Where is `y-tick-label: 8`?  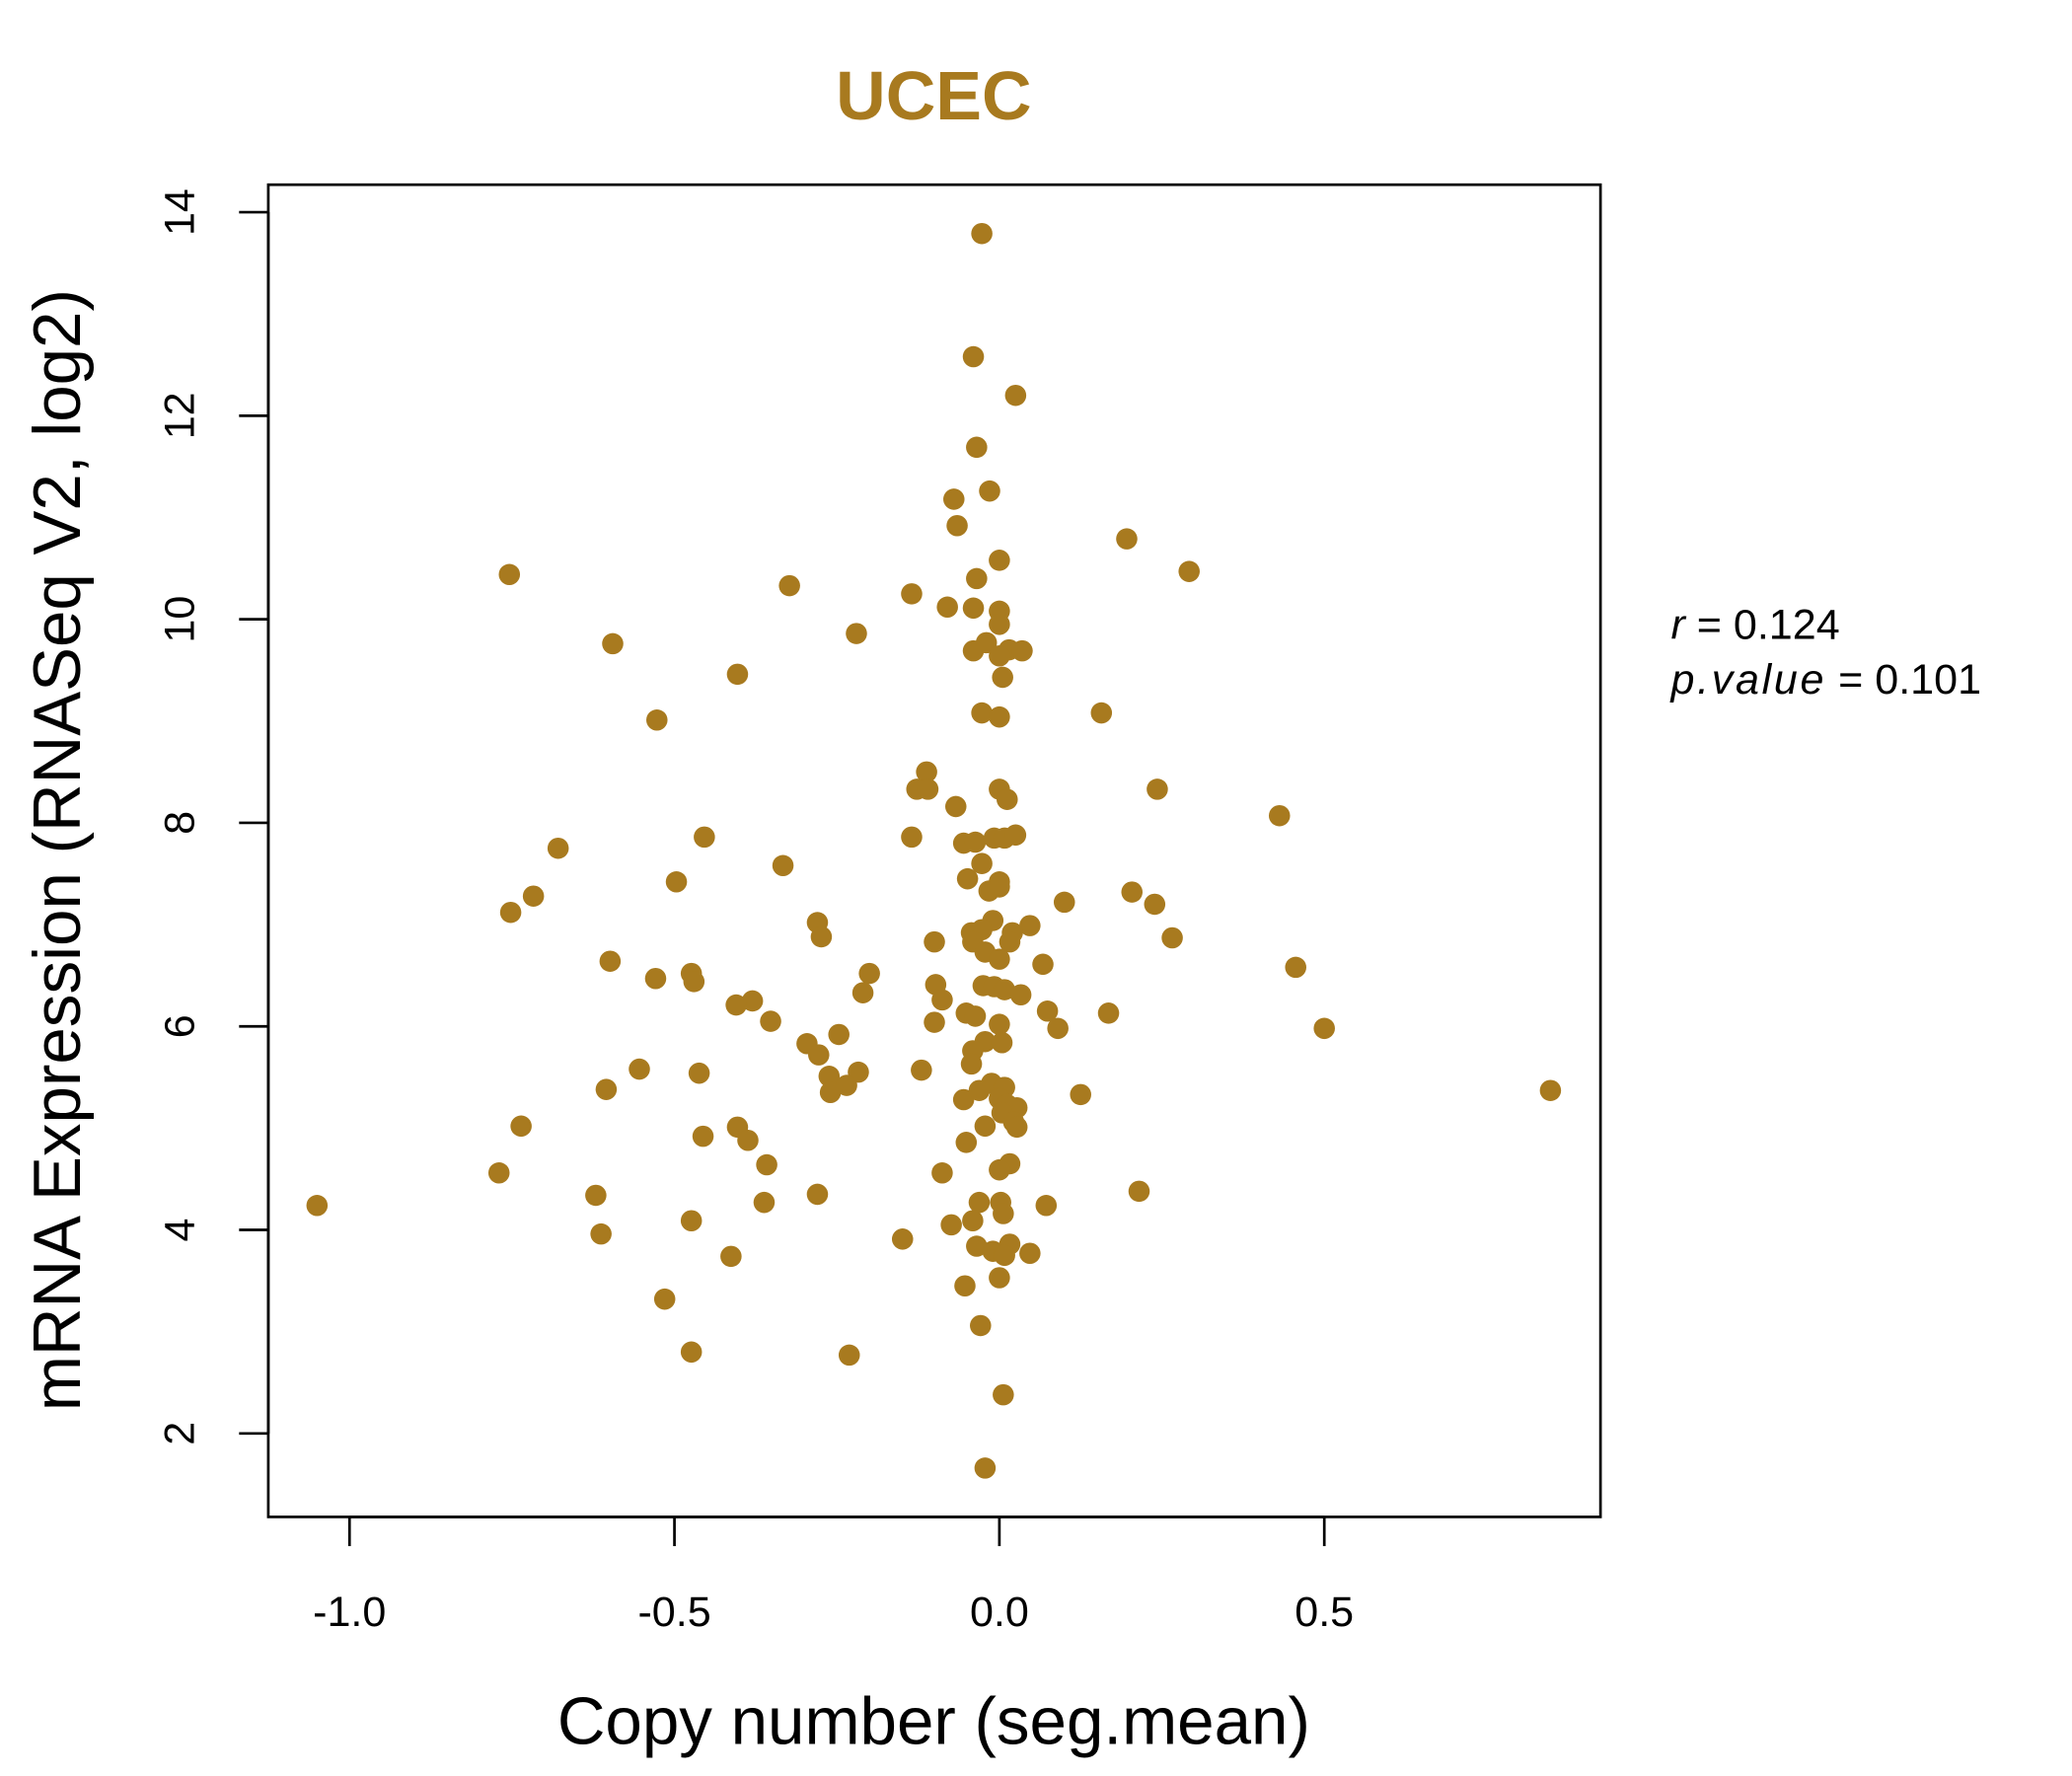
y-tick-label: 8 is located at coordinates (180, 823).